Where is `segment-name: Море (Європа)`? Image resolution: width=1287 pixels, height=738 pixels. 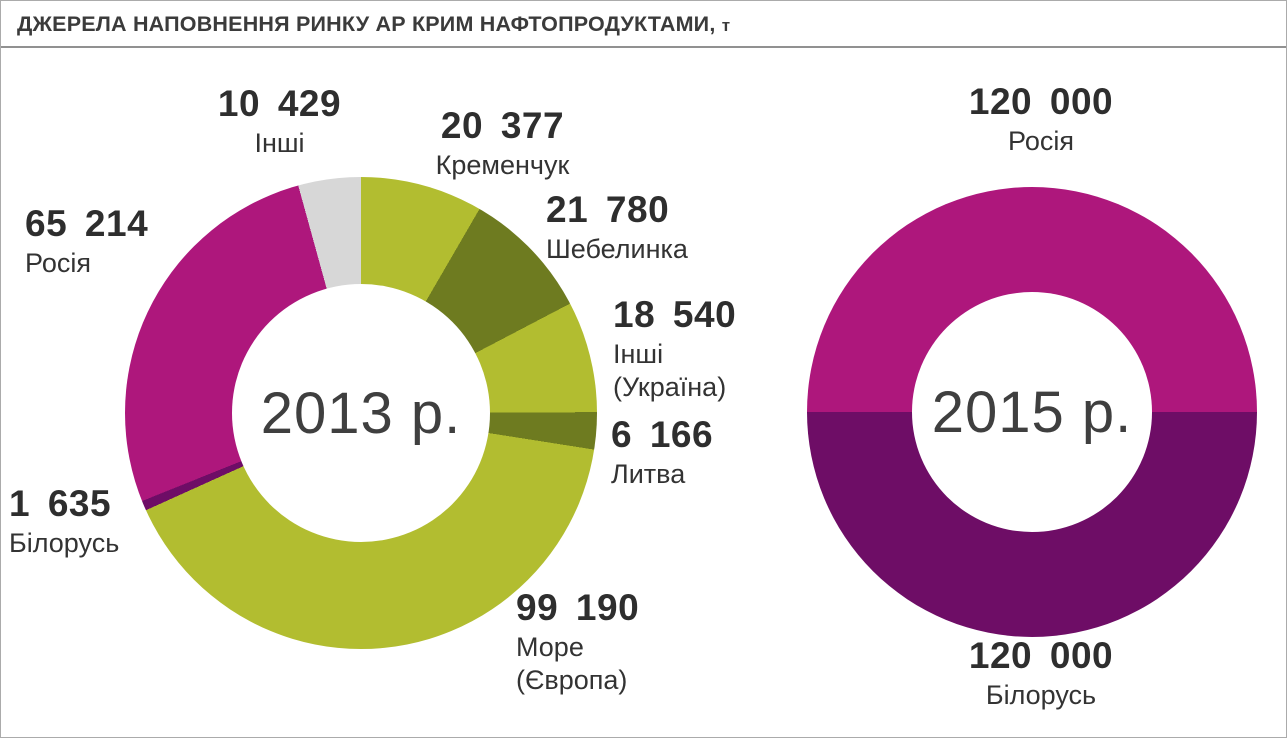
segment-name: Море (Європа) is located at coordinates (572, 663).